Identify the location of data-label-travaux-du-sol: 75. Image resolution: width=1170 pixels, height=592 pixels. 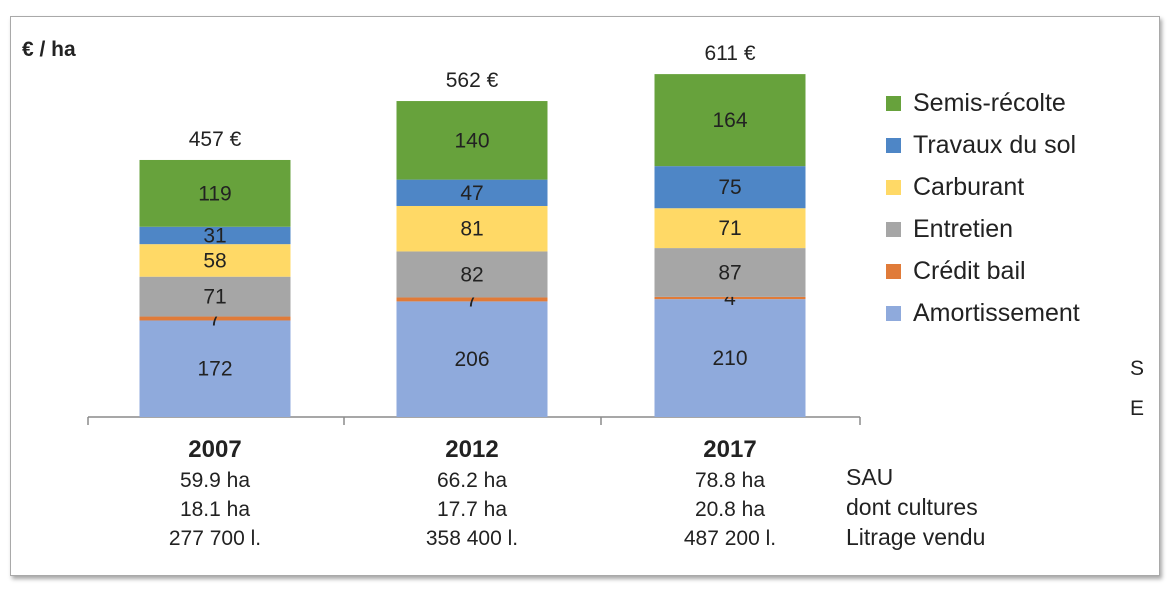
(729, 187).